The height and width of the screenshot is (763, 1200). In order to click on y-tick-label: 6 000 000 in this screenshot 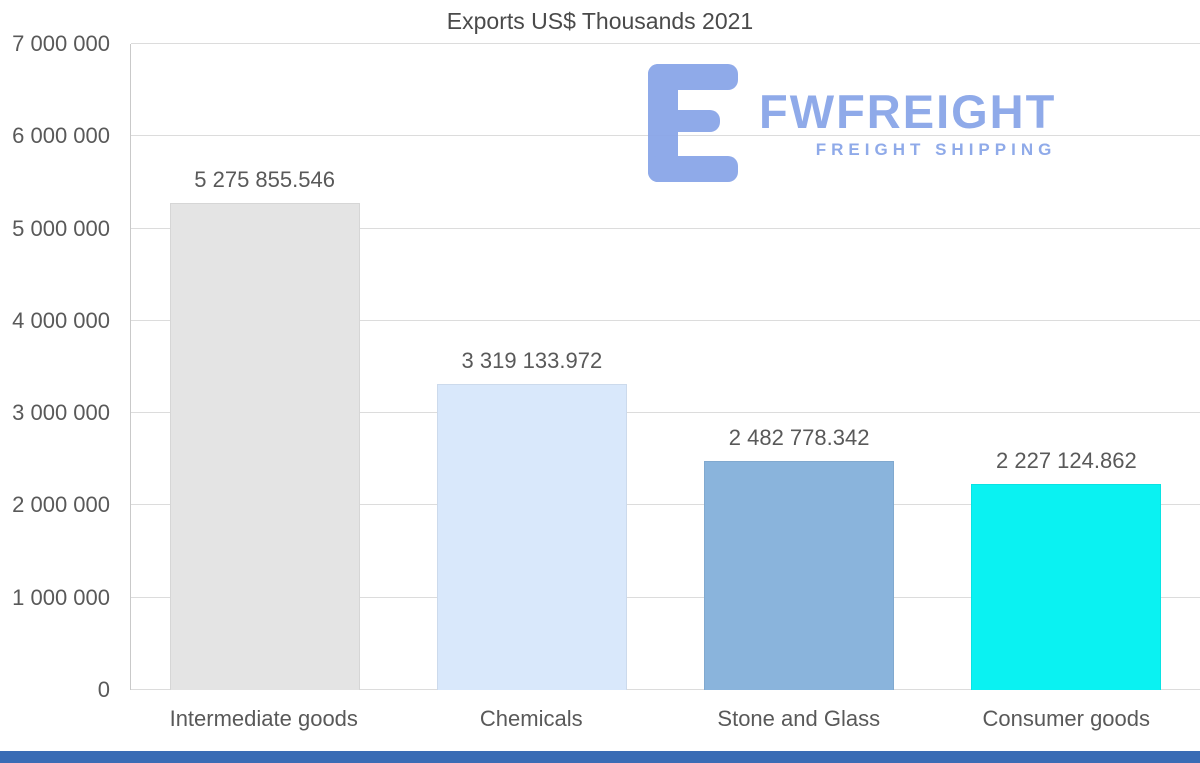, I will do `click(61, 136)`.